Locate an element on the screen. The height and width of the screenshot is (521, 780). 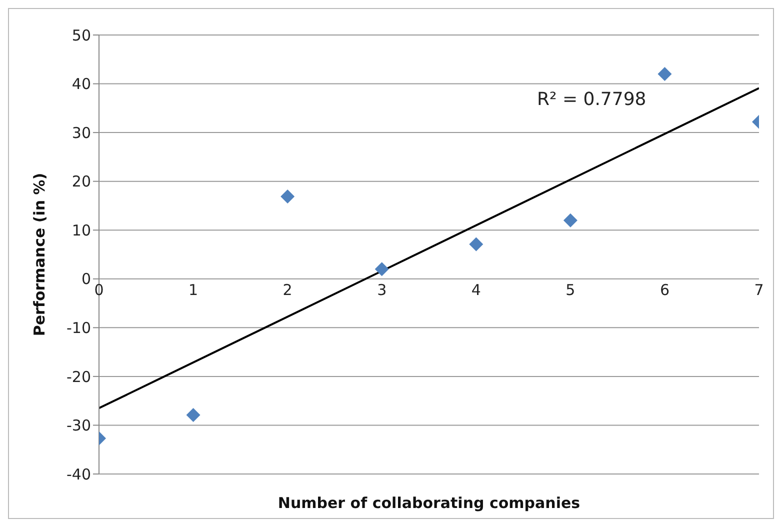
x-tick-label: 6 is located at coordinates (665, 289).